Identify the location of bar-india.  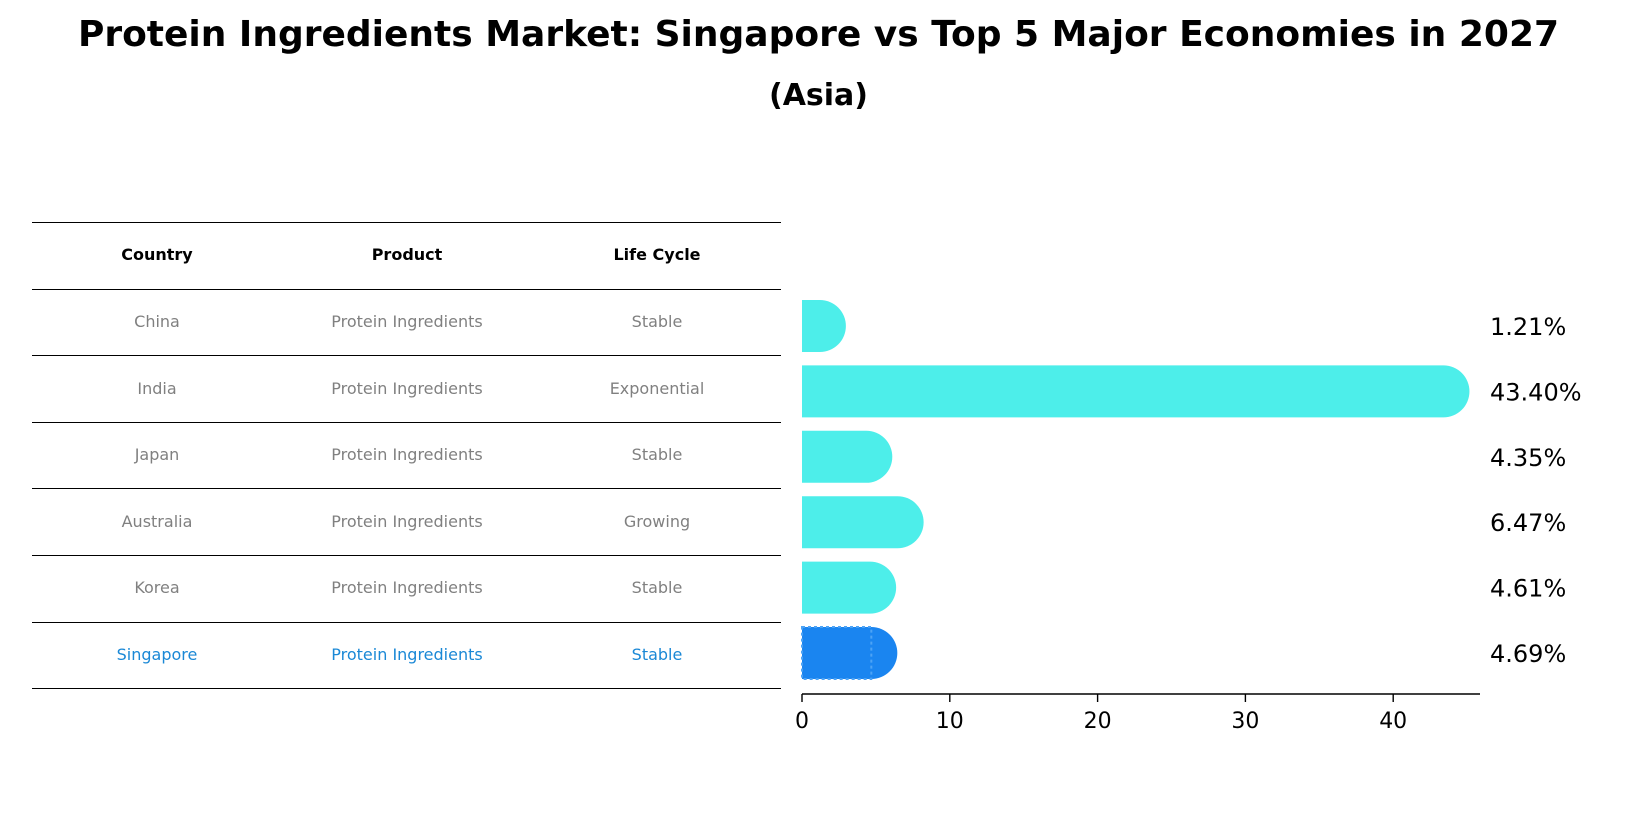
(1136, 391).